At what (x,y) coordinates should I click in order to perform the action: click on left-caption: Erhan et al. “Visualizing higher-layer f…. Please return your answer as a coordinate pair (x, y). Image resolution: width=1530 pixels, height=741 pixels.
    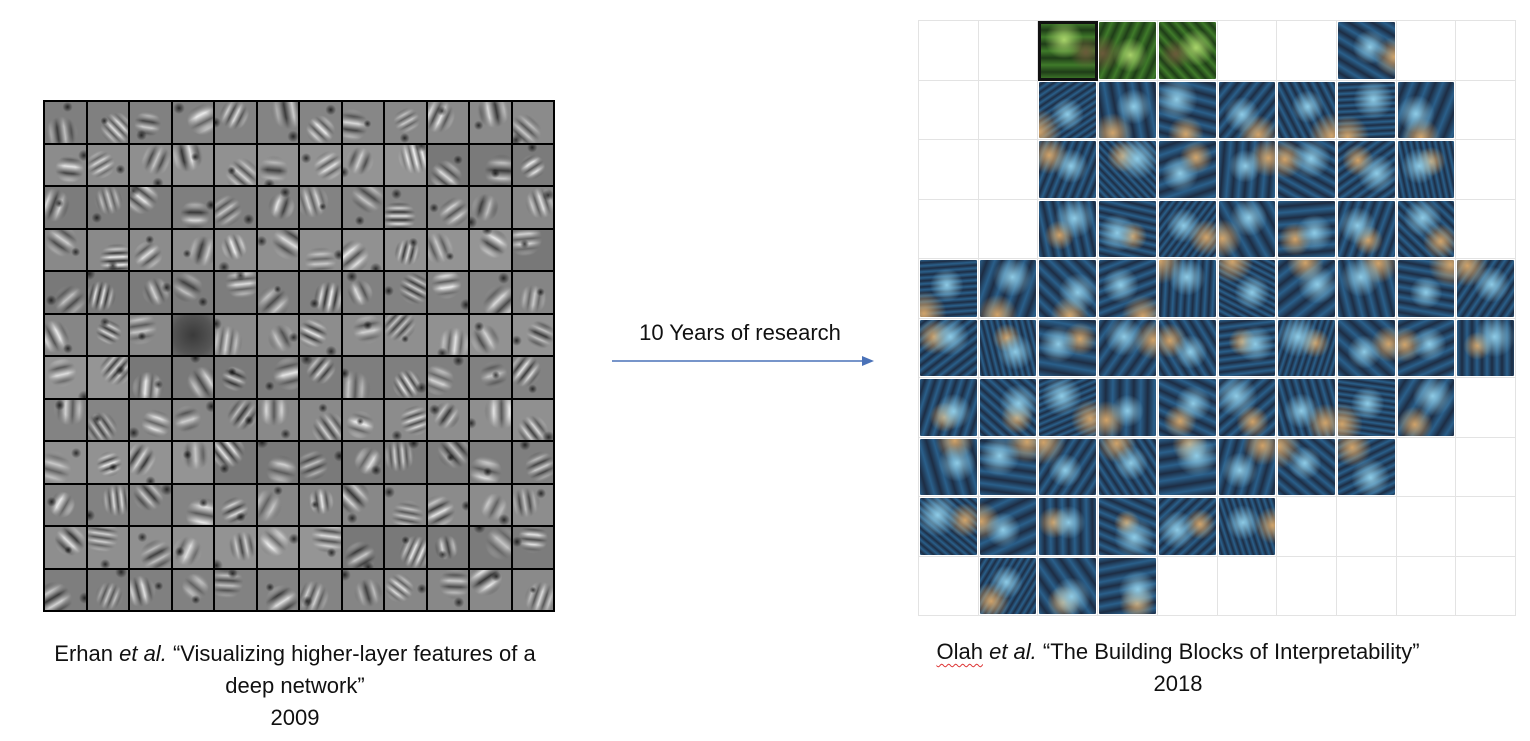
    Looking at the image, I should click on (295, 686).